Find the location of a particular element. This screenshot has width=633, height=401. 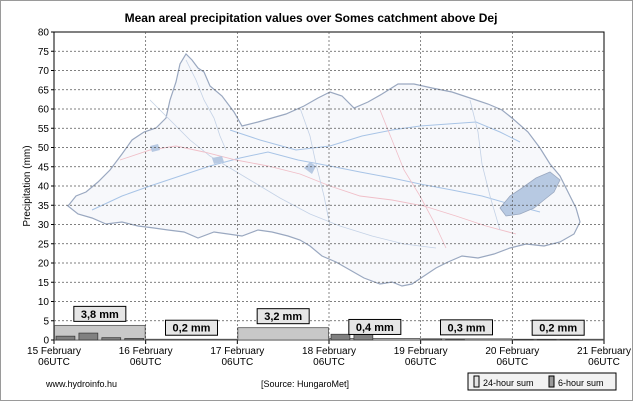

source-text: [Source: HungaroMet] is located at coordinates (305, 384).